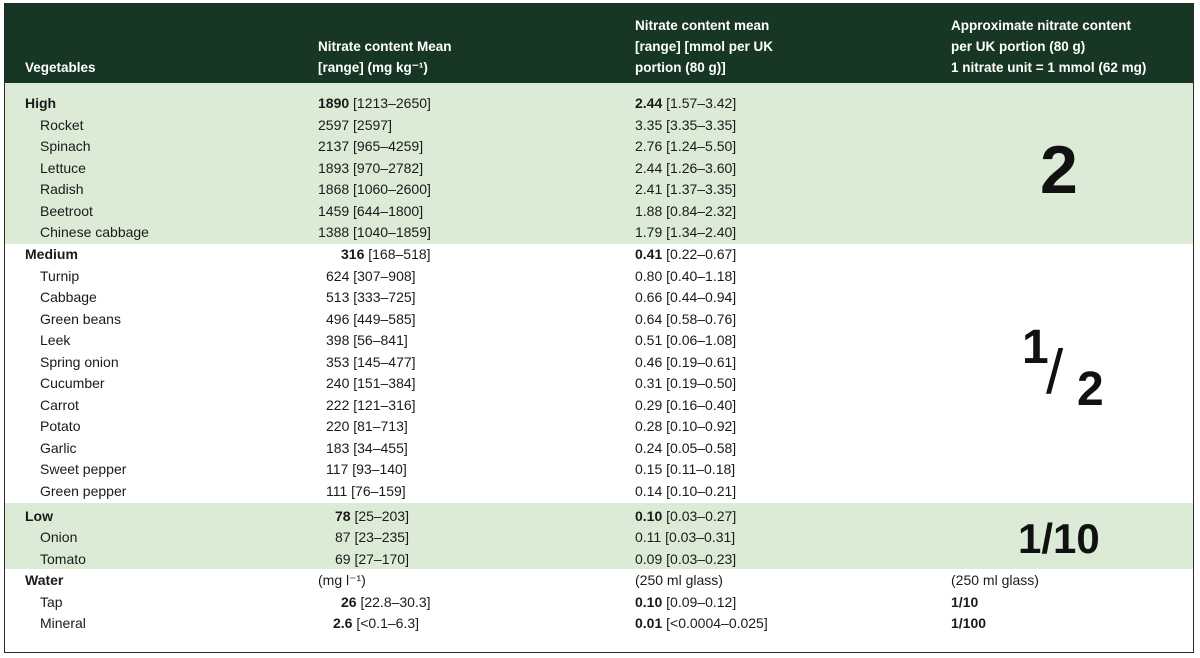 This screenshot has width=1200, height=658. What do you see at coordinates (600, 517) in the screenshot?
I see `table-row-group-low: Low 78 [25–203] 0.10 [0.03–0.27]` at bounding box center [600, 517].